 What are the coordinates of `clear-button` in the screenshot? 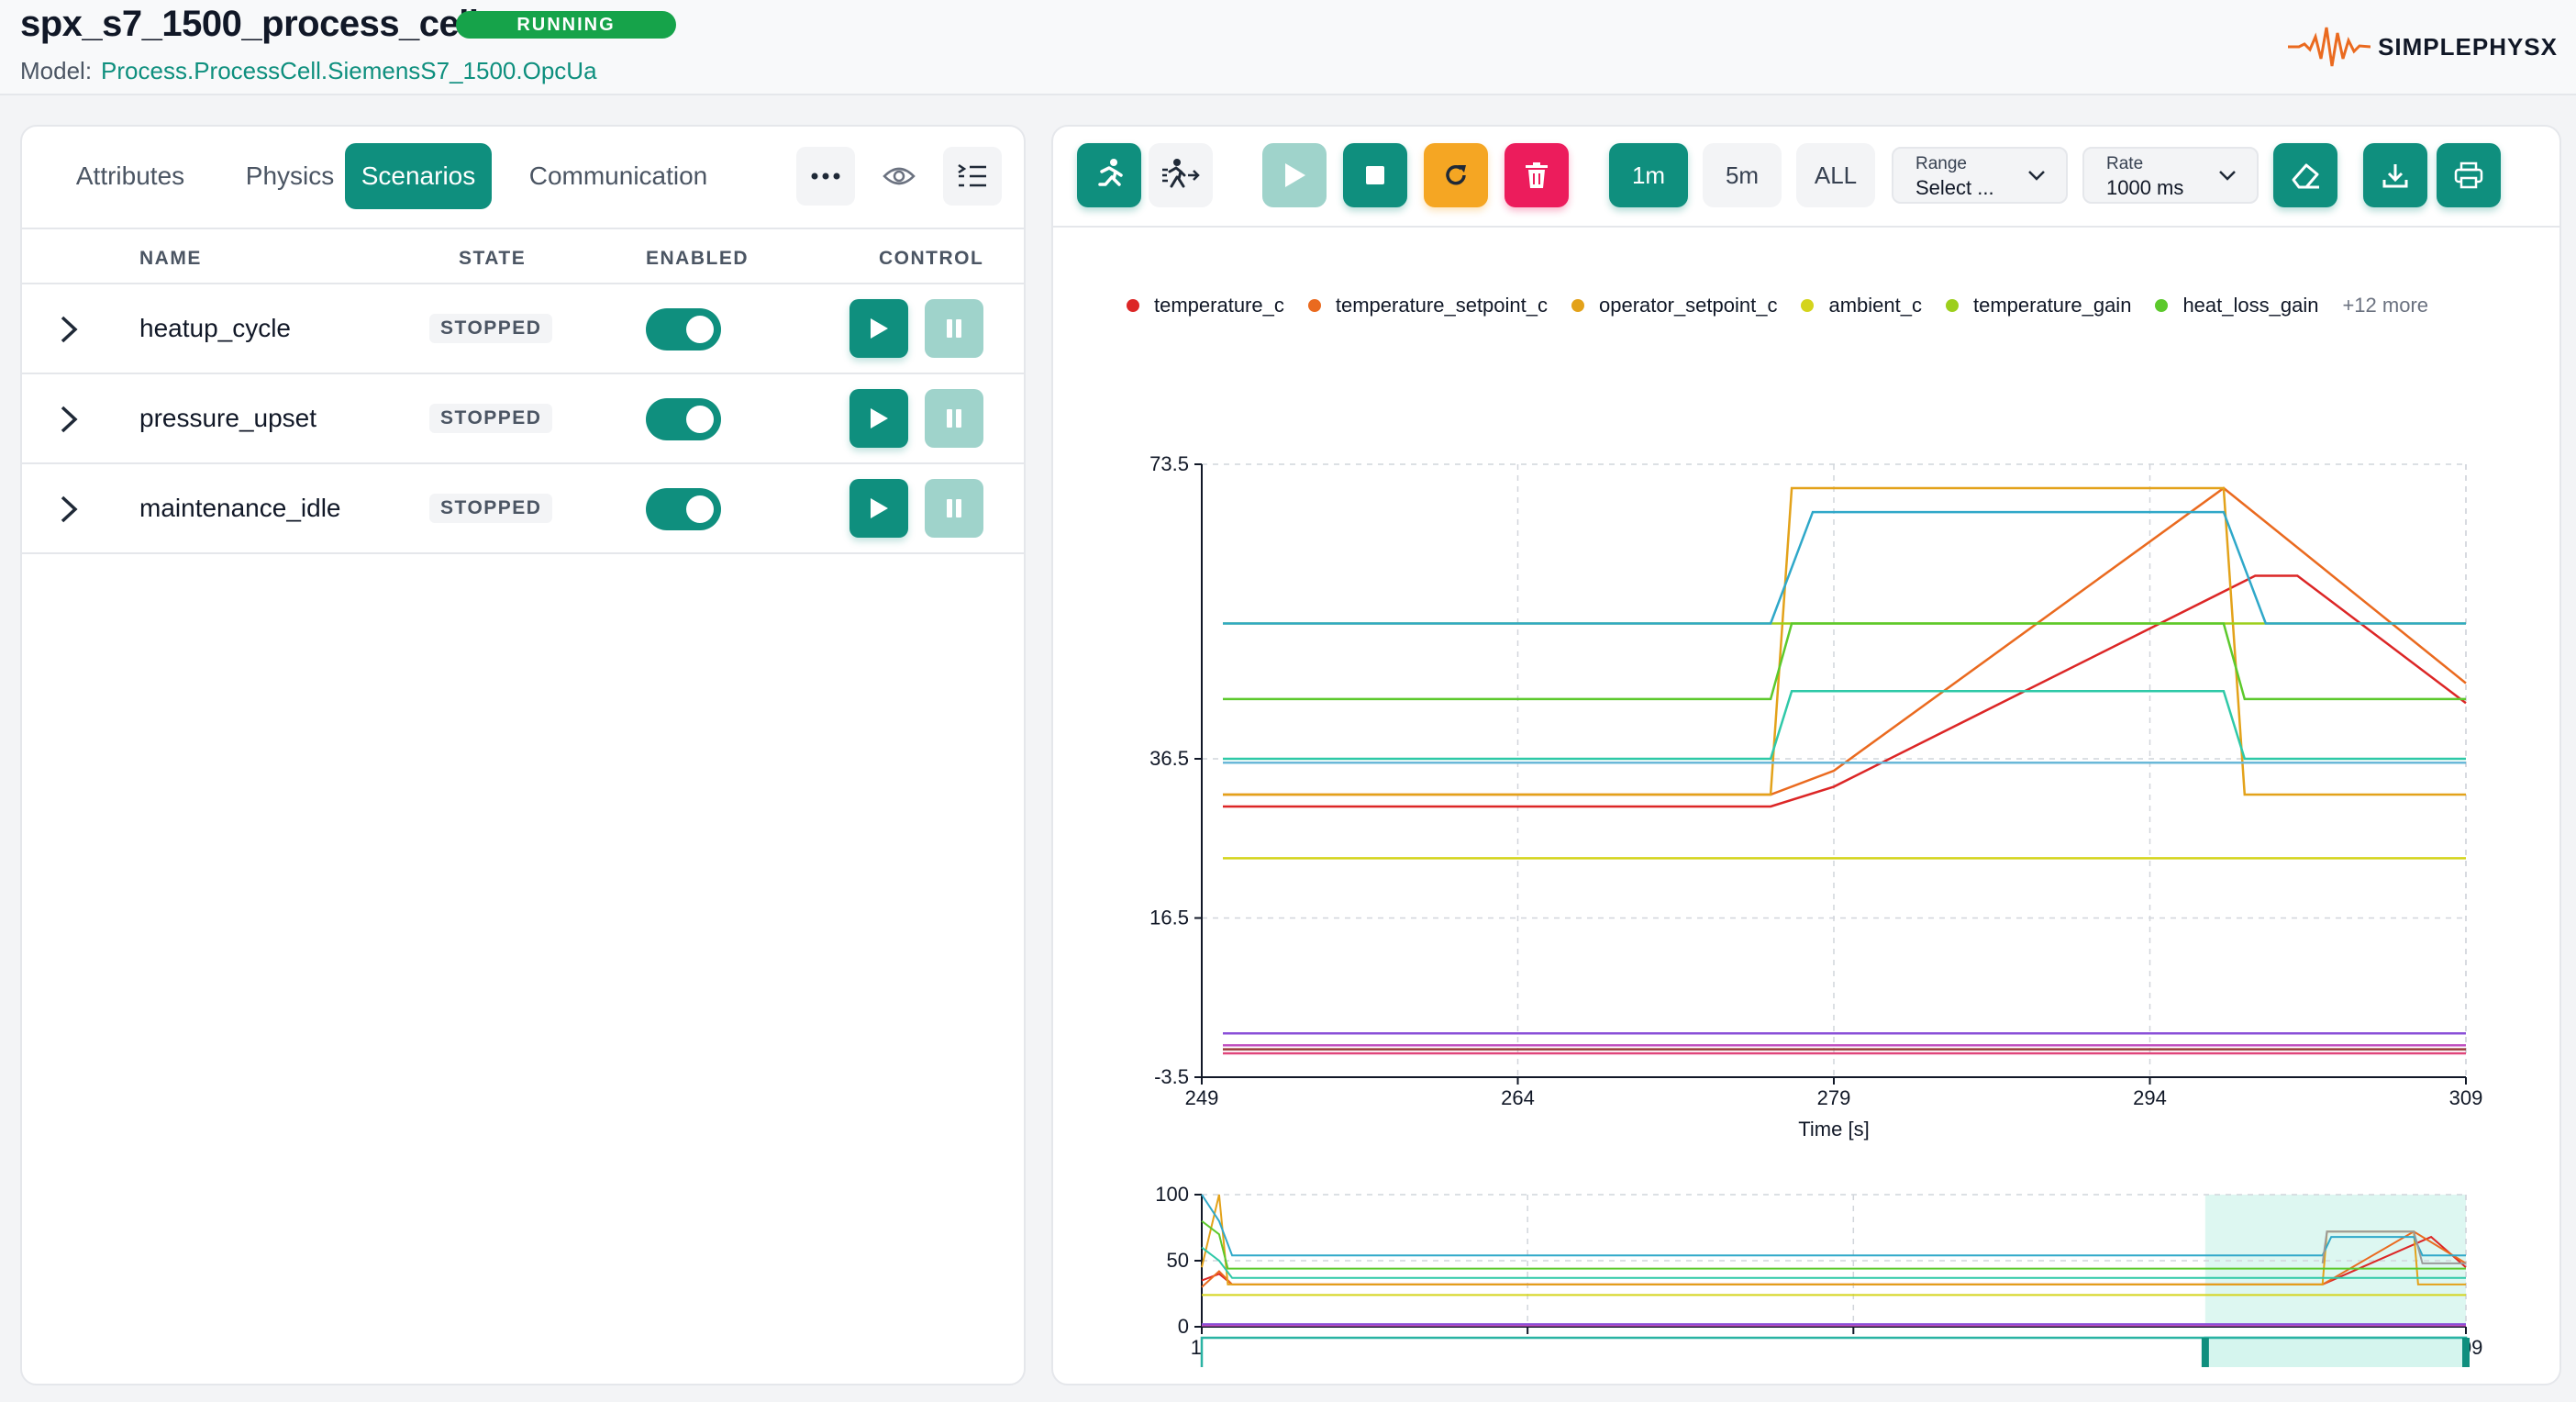 It's located at (2305, 175).